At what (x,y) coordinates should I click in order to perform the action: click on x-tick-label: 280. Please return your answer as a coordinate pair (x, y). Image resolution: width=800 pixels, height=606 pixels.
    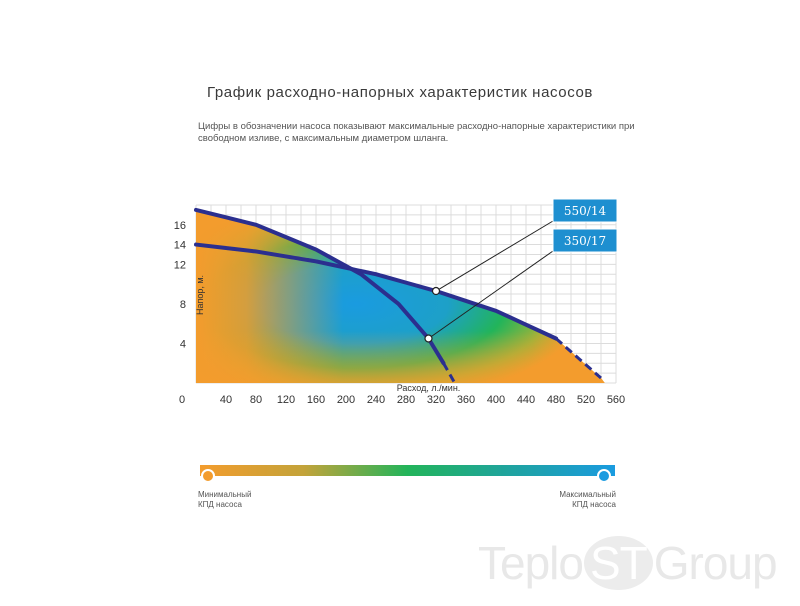
    Looking at the image, I should click on (406, 400).